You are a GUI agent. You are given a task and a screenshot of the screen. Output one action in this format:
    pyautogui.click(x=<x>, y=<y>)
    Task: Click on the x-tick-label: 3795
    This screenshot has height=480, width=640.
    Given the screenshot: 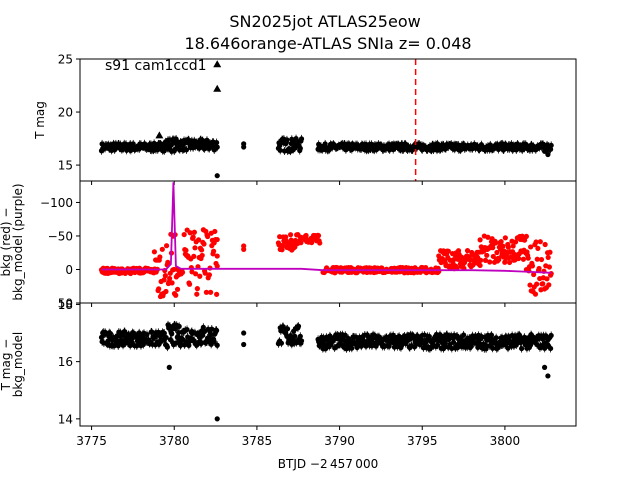 What is the action you would take?
    pyautogui.click(x=422, y=441)
    